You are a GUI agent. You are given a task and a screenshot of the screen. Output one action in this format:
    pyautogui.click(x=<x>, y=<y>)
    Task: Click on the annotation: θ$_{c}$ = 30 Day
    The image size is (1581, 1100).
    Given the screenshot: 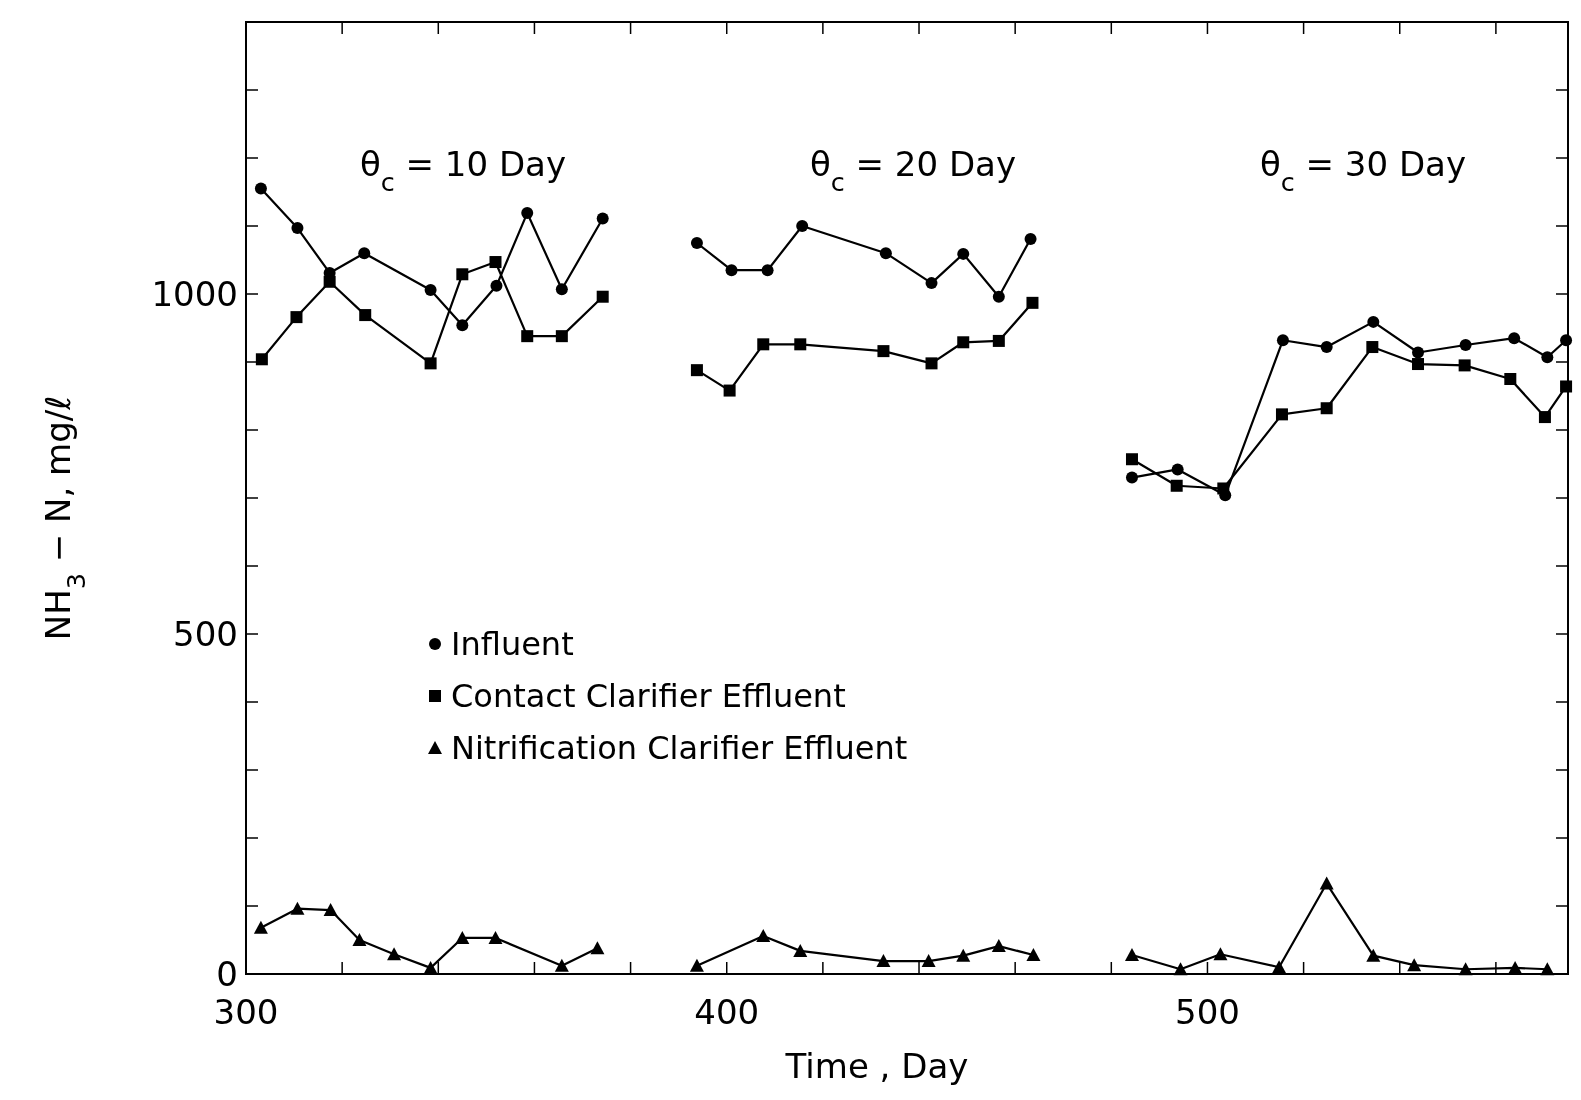 What is the action you would take?
    pyautogui.click(x=1363, y=170)
    